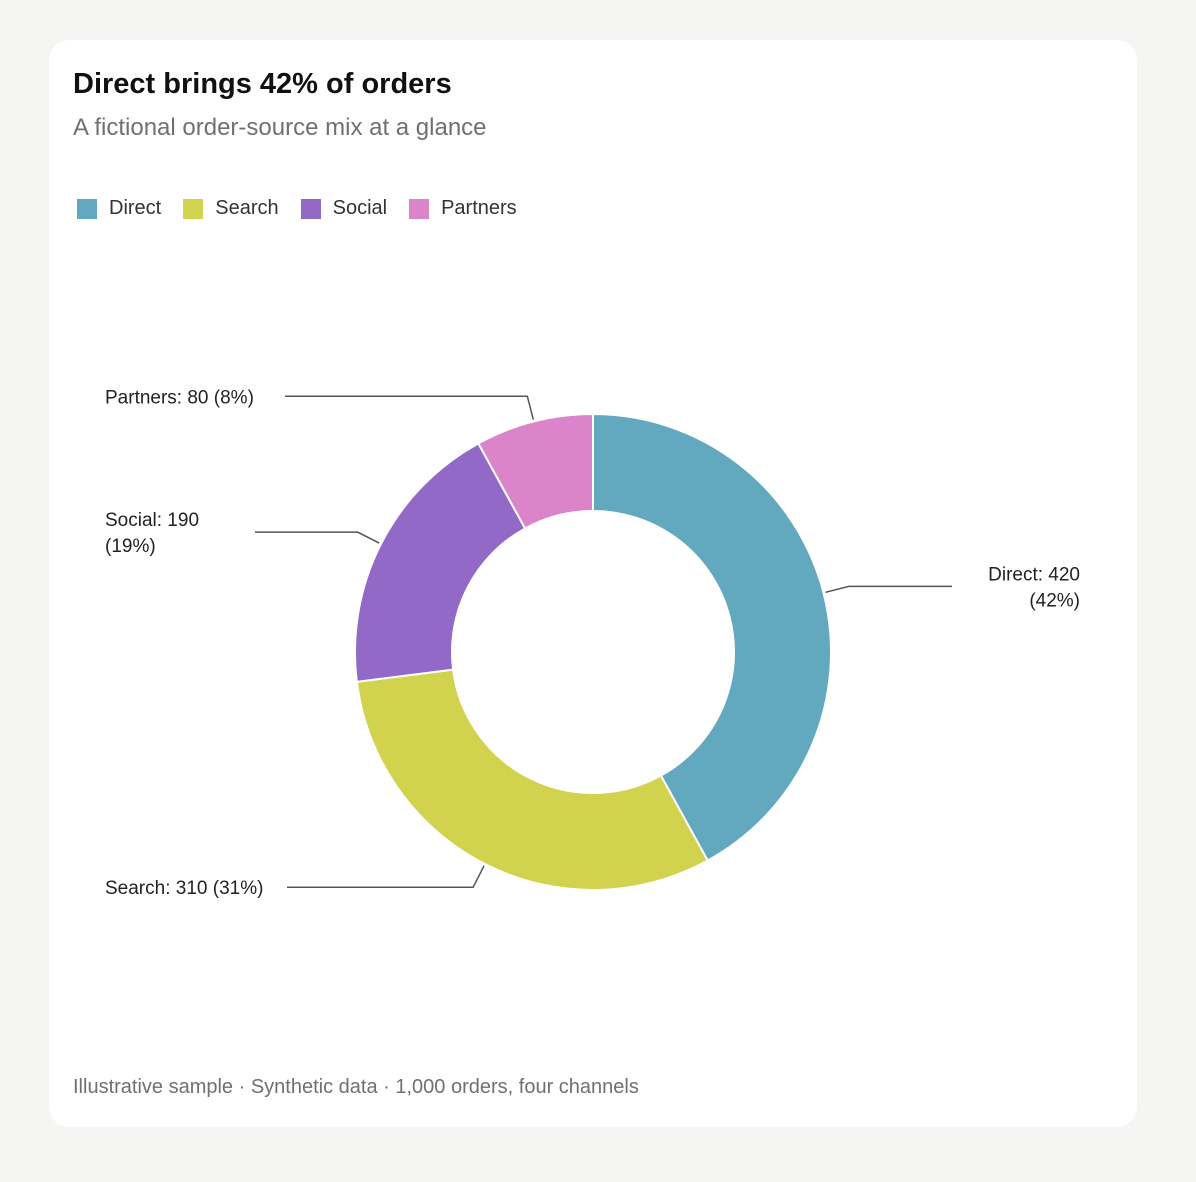 Image resolution: width=1196 pixels, height=1182 pixels. What do you see at coordinates (193, 208) in the screenshot?
I see `legend-swatch-search` at bounding box center [193, 208].